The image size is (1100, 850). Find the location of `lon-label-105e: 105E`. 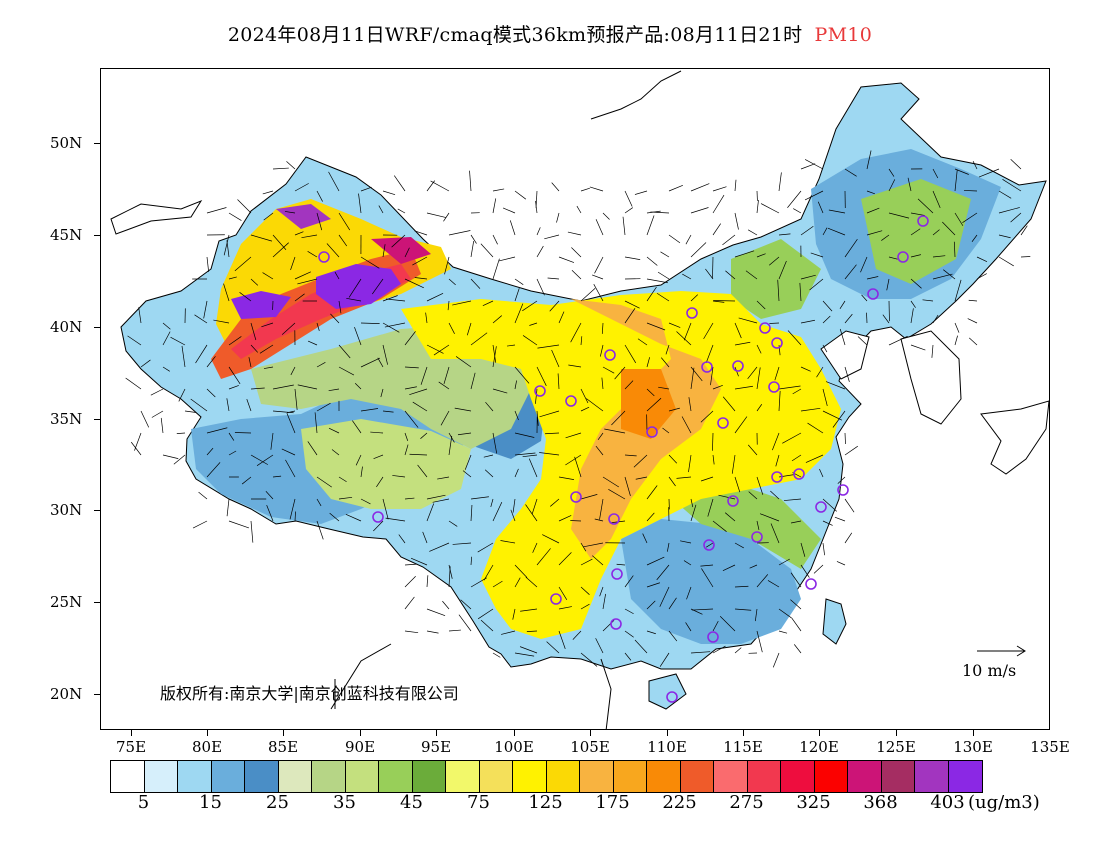

lon-label-105e: 105E is located at coordinates (590, 747).